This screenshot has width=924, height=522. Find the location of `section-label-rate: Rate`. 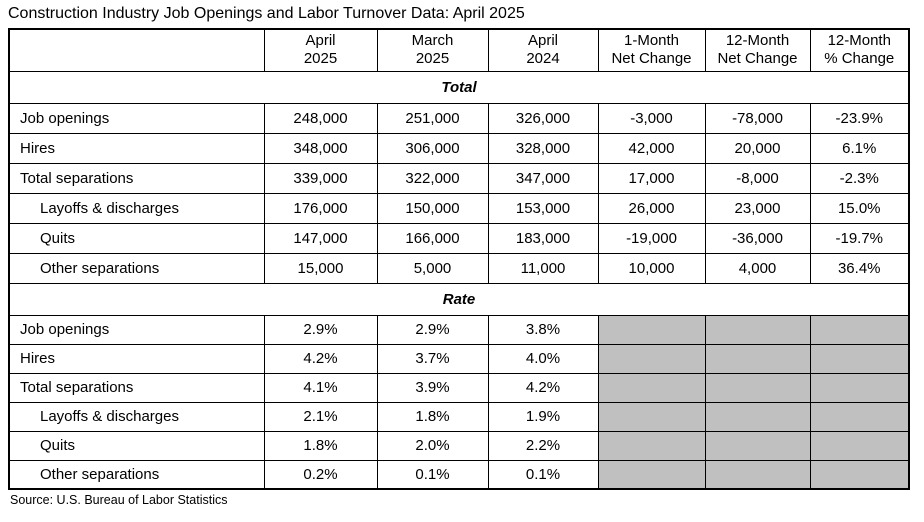

section-label-rate: Rate is located at coordinates (459, 299).